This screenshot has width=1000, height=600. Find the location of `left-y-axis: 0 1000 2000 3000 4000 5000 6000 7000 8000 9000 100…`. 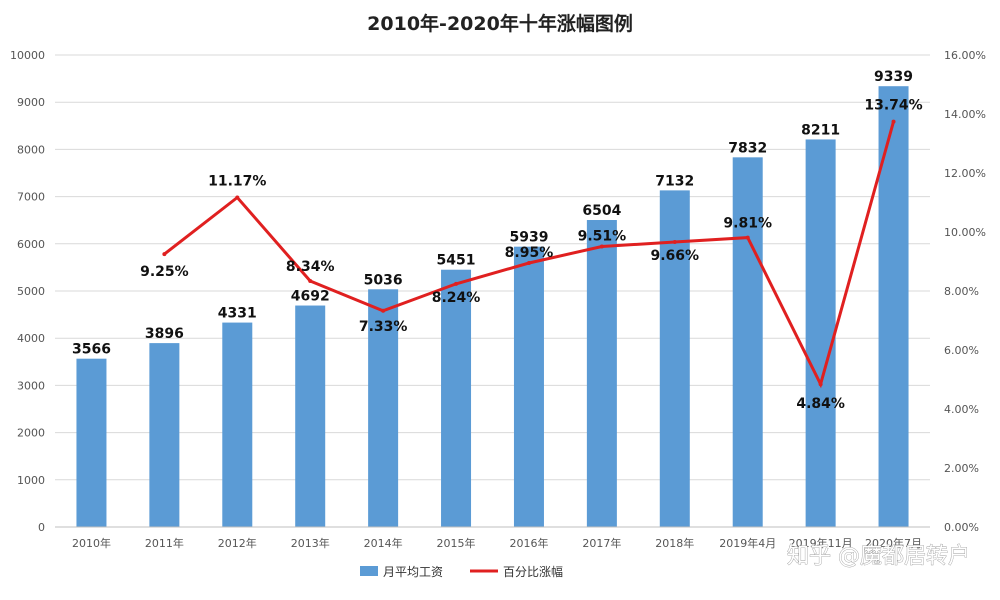

left-y-axis: 0 1000 2000 3000 4000 5000 6000 7000 8000 9000 100… is located at coordinates (27, 291).